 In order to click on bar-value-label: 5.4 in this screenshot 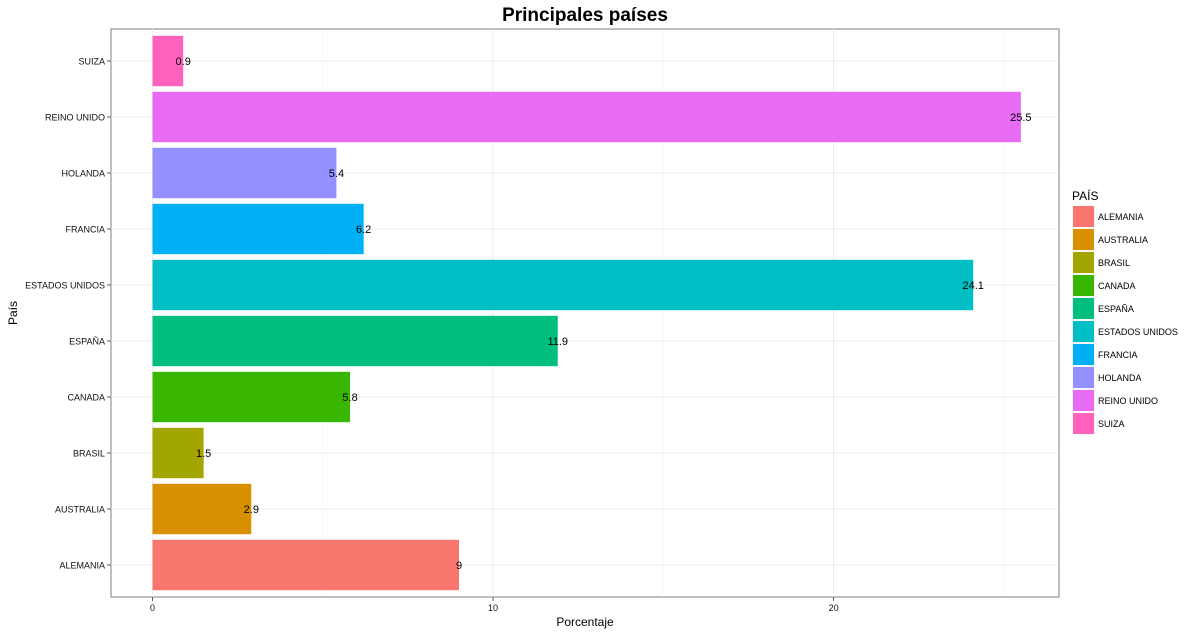, I will do `click(336, 174)`.